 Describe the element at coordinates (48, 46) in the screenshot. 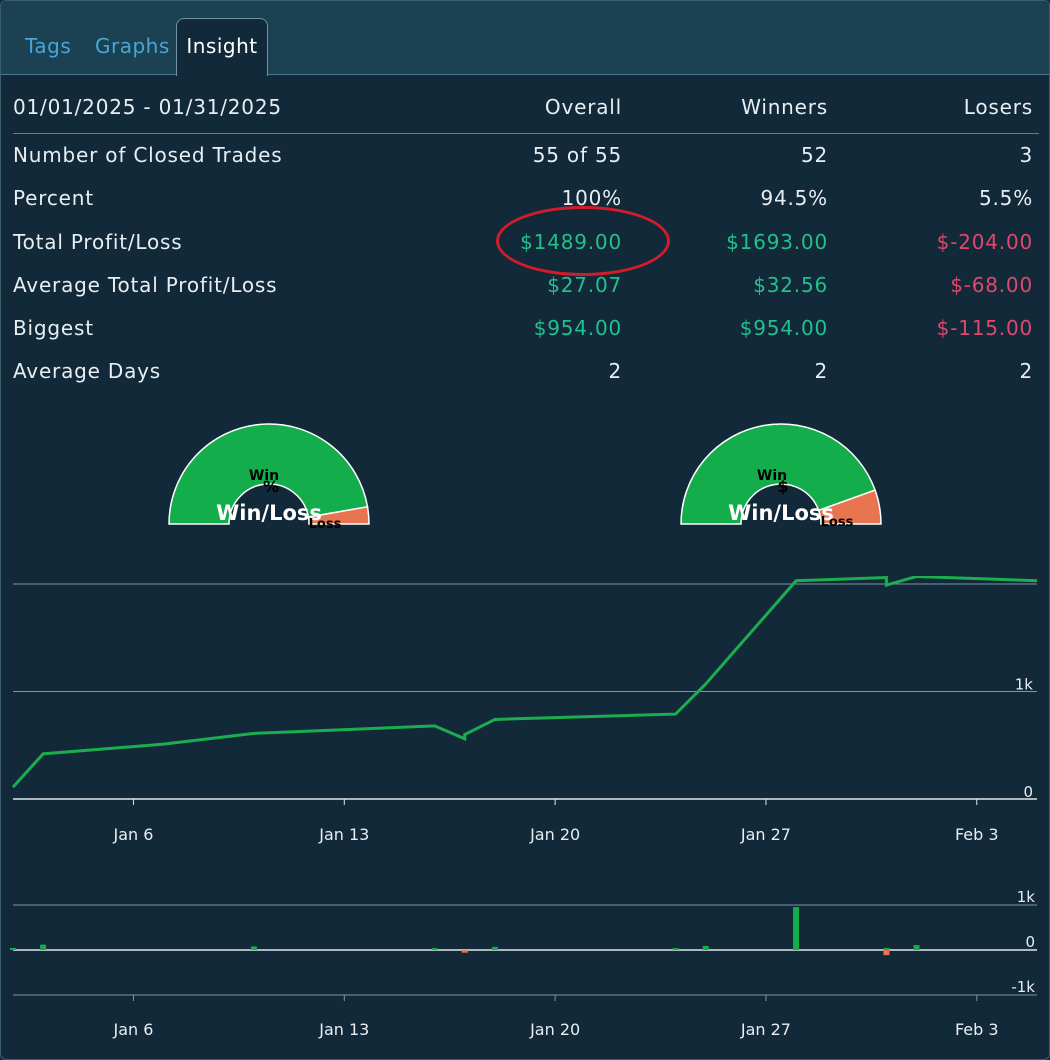

I see `tab-tags: Tags` at that location.